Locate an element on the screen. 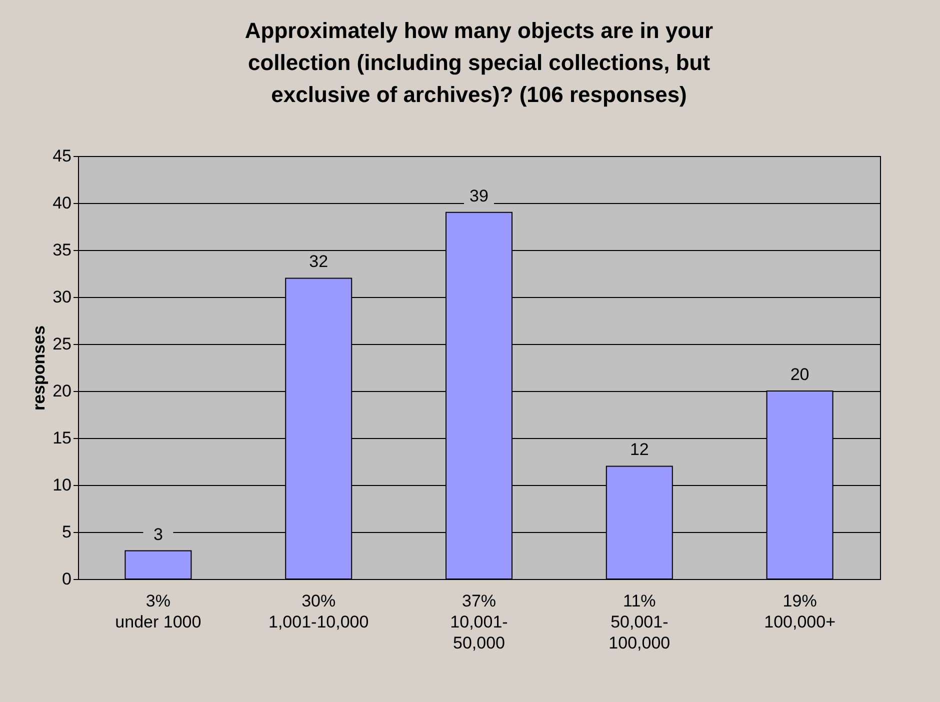  x-tick-label: 11% 50,001- 100,000 is located at coordinates (639, 622).